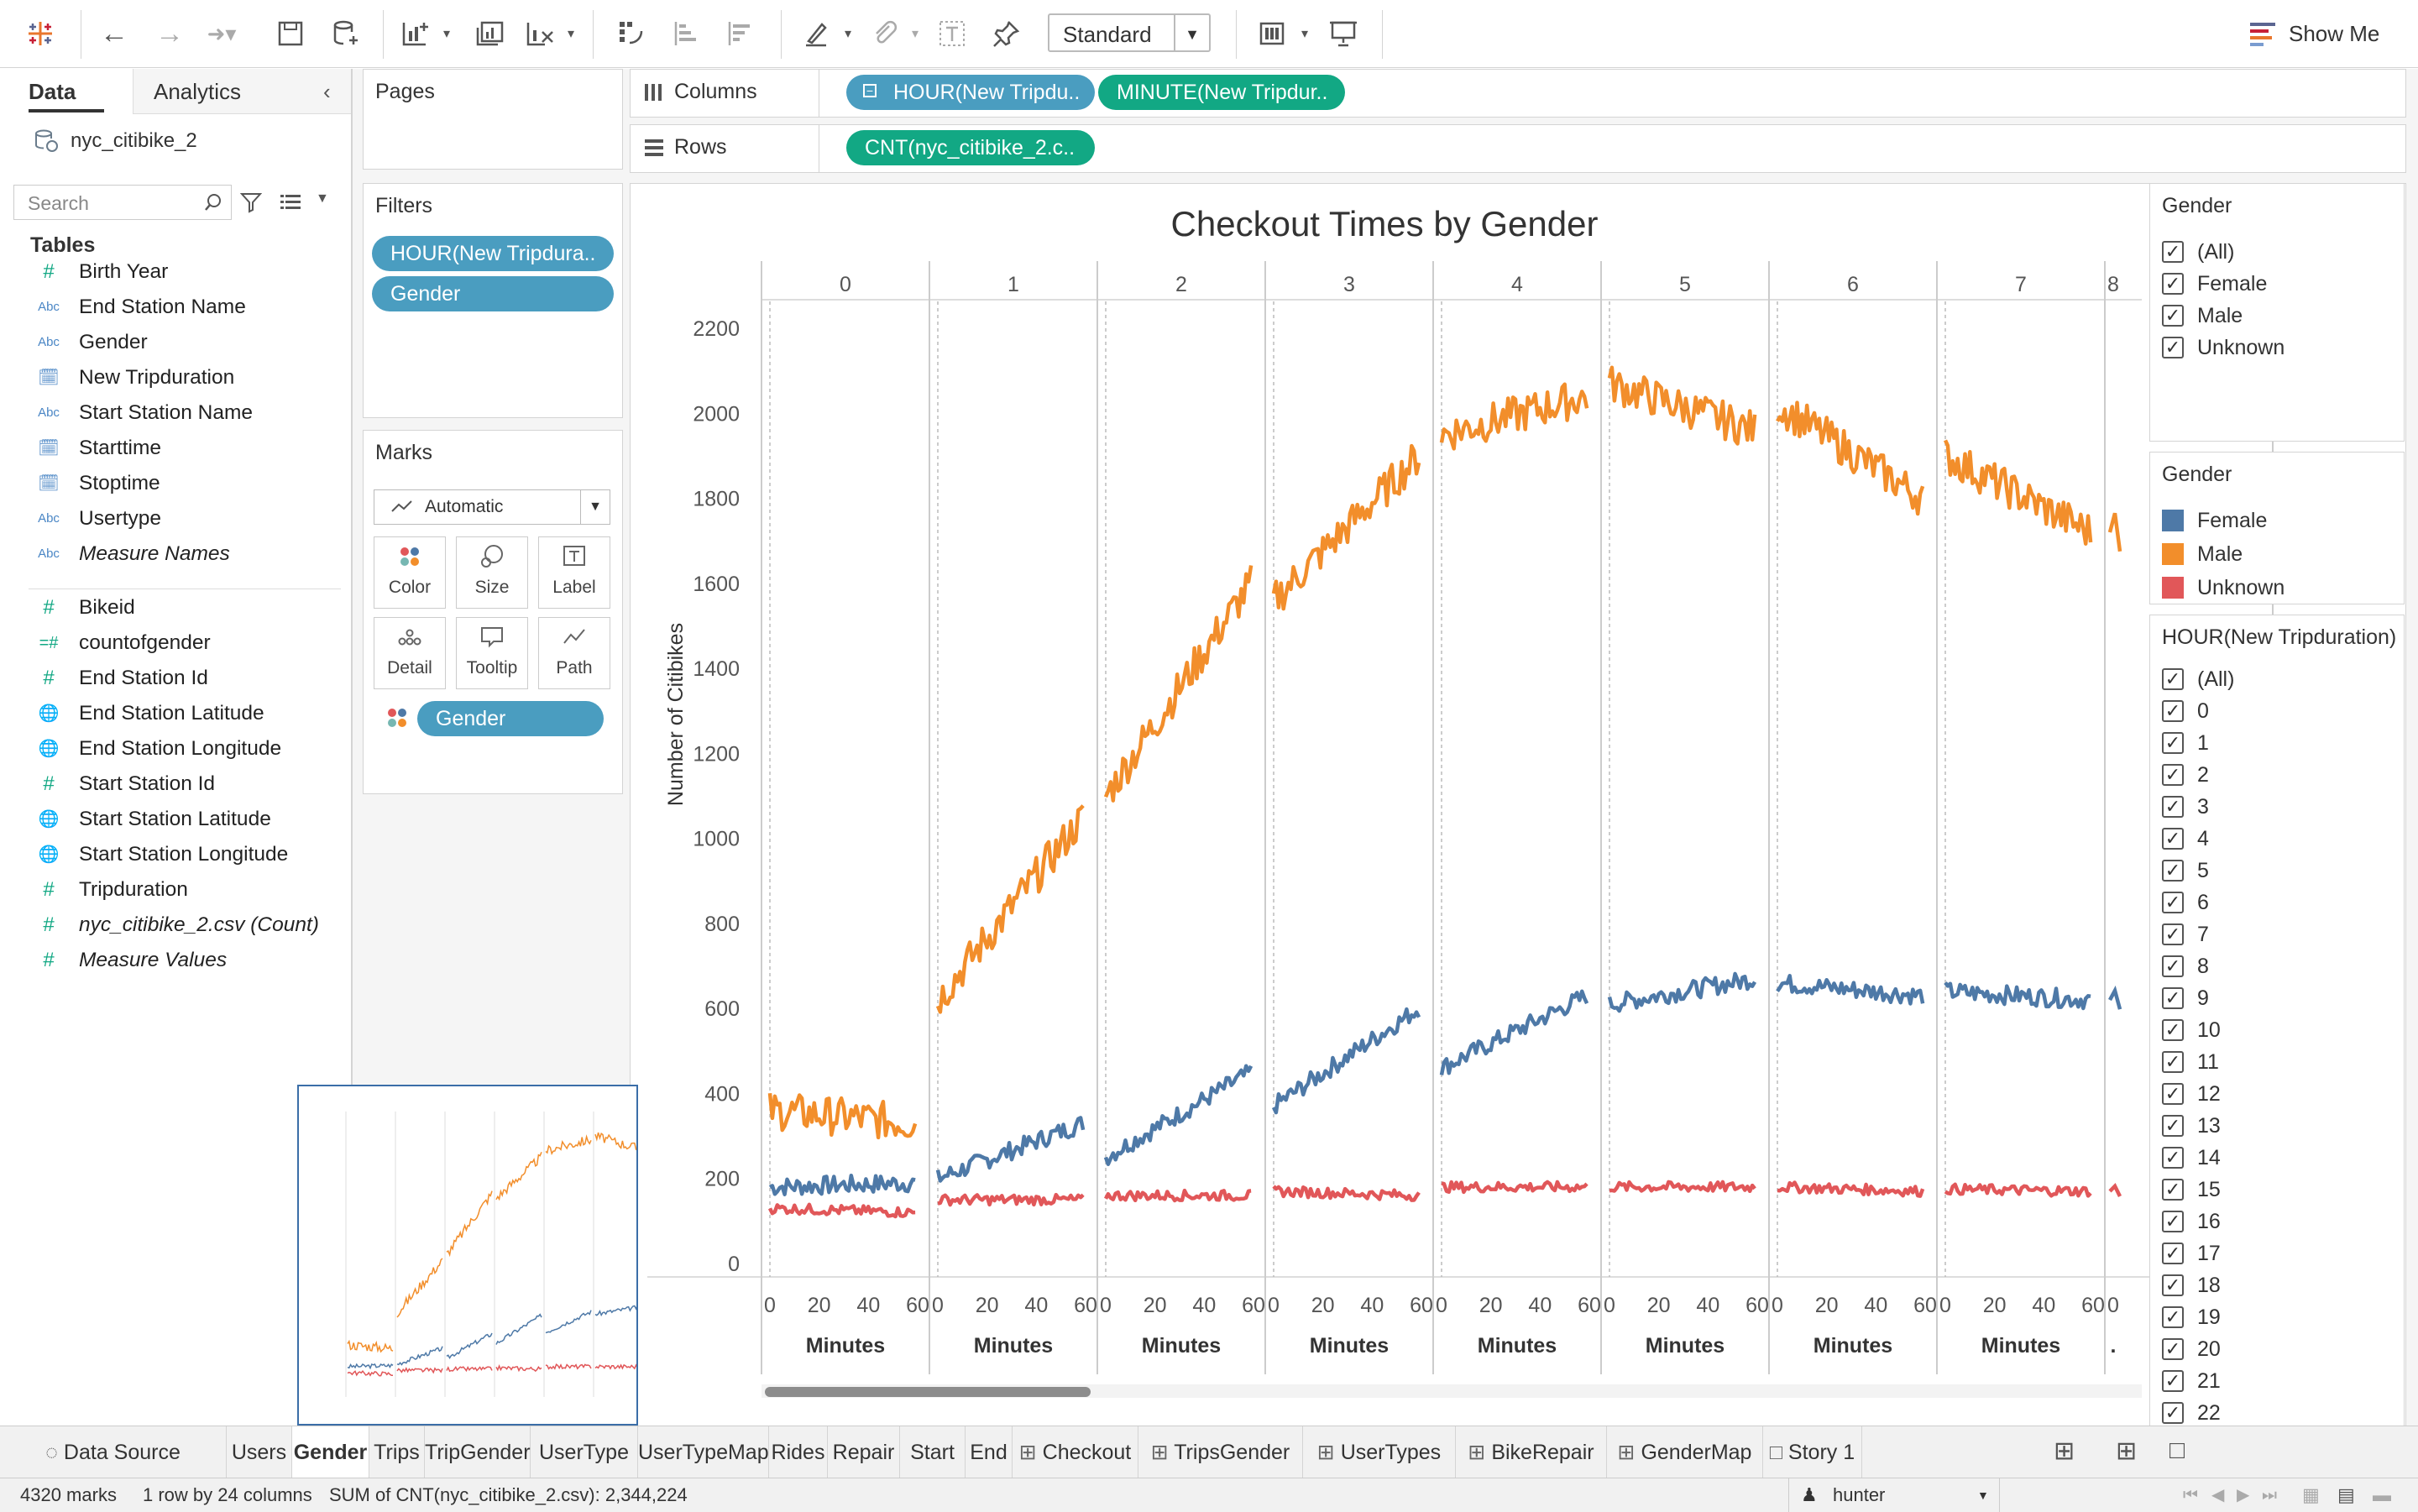  What do you see at coordinates (259, 1452) in the screenshot?
I see `sheet-tab: Users` at bounding box center [259, 1452].